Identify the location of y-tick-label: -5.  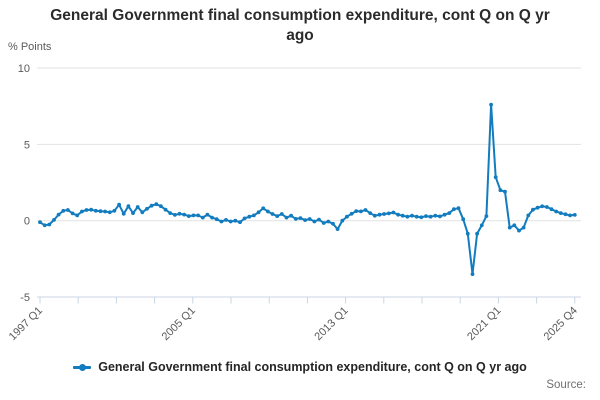
(25, 298).